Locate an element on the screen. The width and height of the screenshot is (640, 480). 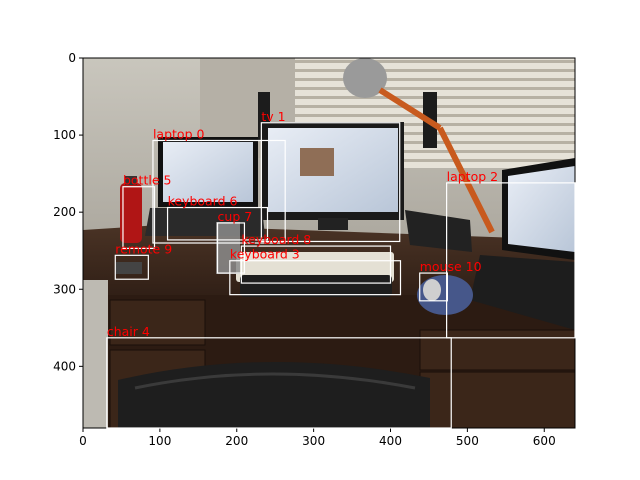
detection-label: remote 9 is located at coordinates (143, 248).